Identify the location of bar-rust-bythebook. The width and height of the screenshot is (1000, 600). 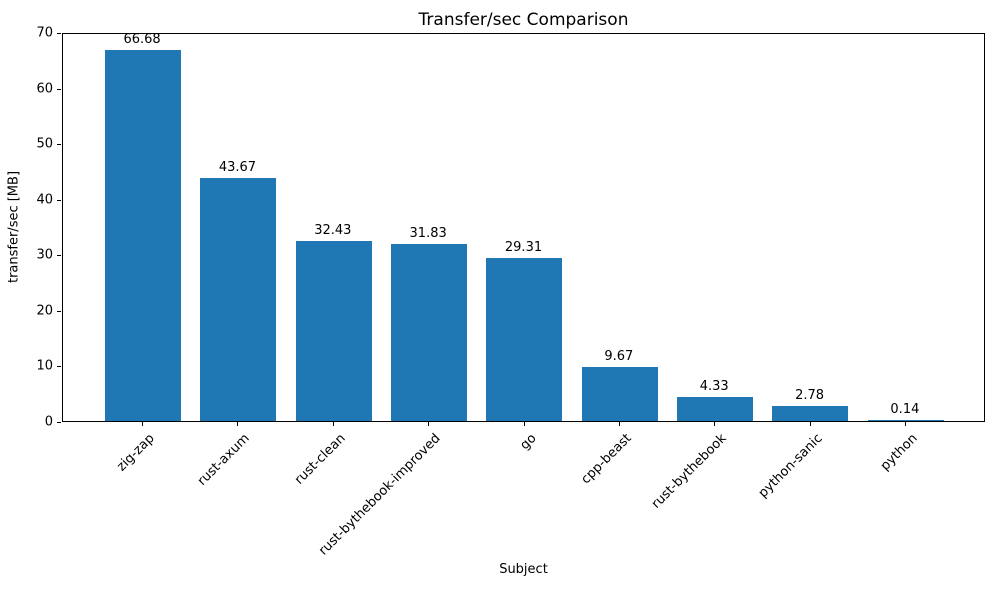
(715, 409).